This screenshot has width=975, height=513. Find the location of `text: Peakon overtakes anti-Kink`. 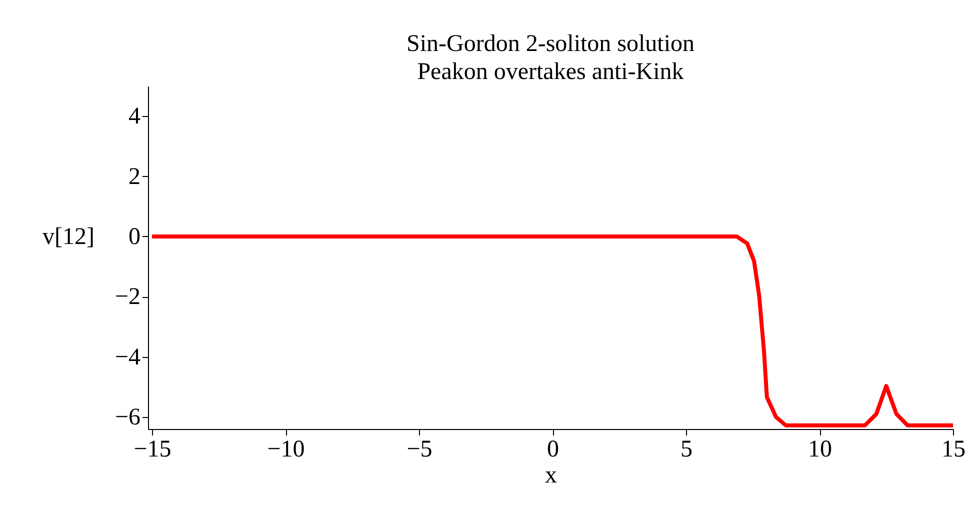

text: Peakon overtakes anti-Kink is located at coordinates (550, 72).